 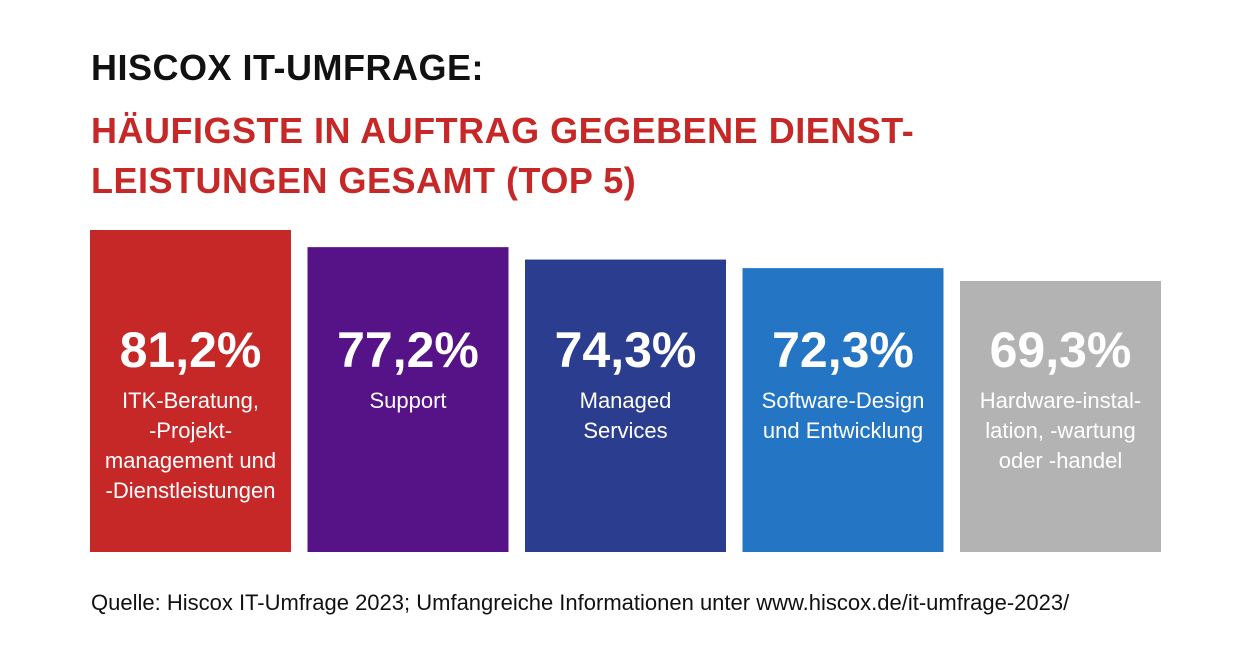 What do you see at coordinates (190, 400) in the screenshot?
I see `bar-category-label: ITK-Beratung,` at bounding box center [190, 400].